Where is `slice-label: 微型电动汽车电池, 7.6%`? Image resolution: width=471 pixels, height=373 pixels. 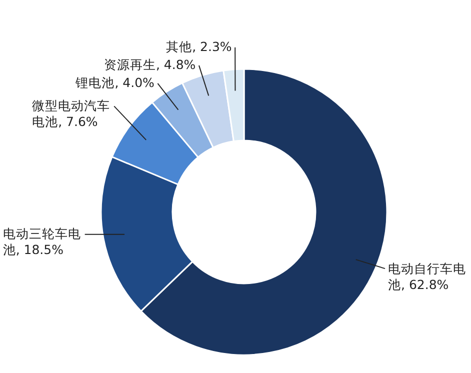 slice-label: 微型电动汽车电池, 7.6% is located at coordinates (71, 114).